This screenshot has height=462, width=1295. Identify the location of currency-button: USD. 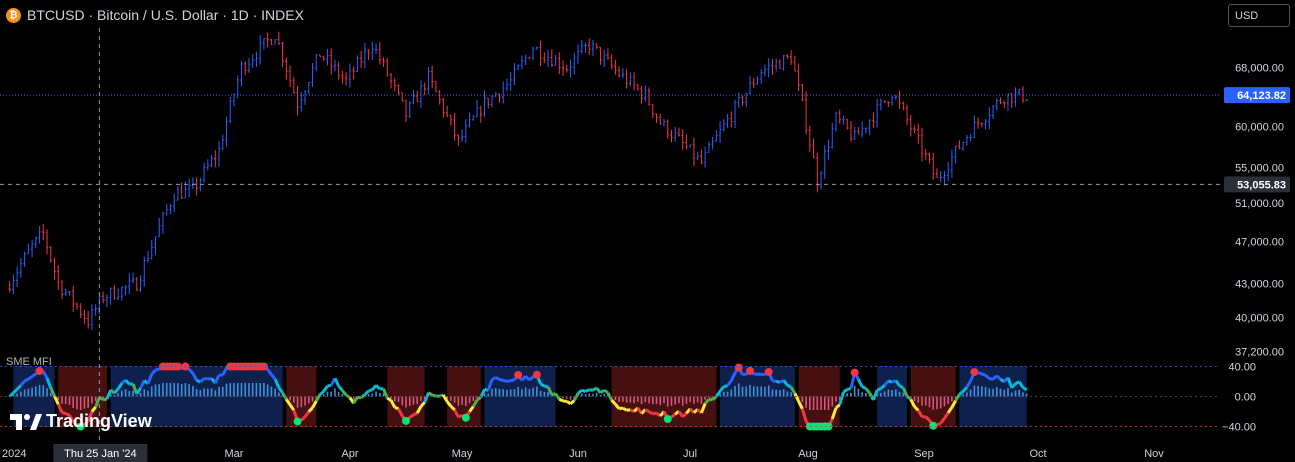
(1259, 15).